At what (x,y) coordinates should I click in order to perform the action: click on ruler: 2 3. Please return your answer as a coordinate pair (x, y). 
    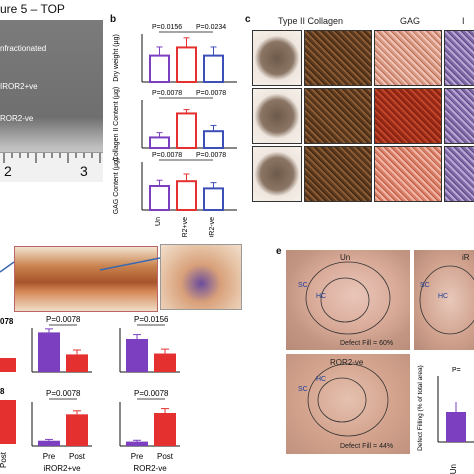
    Looking at the image, I should click on (51, 167).